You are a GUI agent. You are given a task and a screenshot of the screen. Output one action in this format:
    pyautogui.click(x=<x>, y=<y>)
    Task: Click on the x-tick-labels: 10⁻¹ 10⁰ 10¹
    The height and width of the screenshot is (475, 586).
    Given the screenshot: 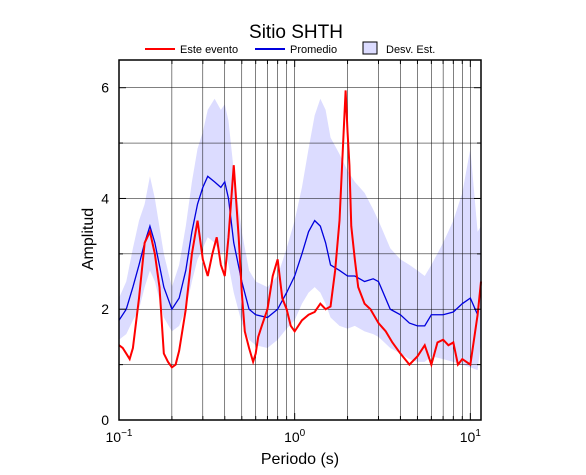 What is the action you would take?
    pyautogui.click(x=294, y=436)
    